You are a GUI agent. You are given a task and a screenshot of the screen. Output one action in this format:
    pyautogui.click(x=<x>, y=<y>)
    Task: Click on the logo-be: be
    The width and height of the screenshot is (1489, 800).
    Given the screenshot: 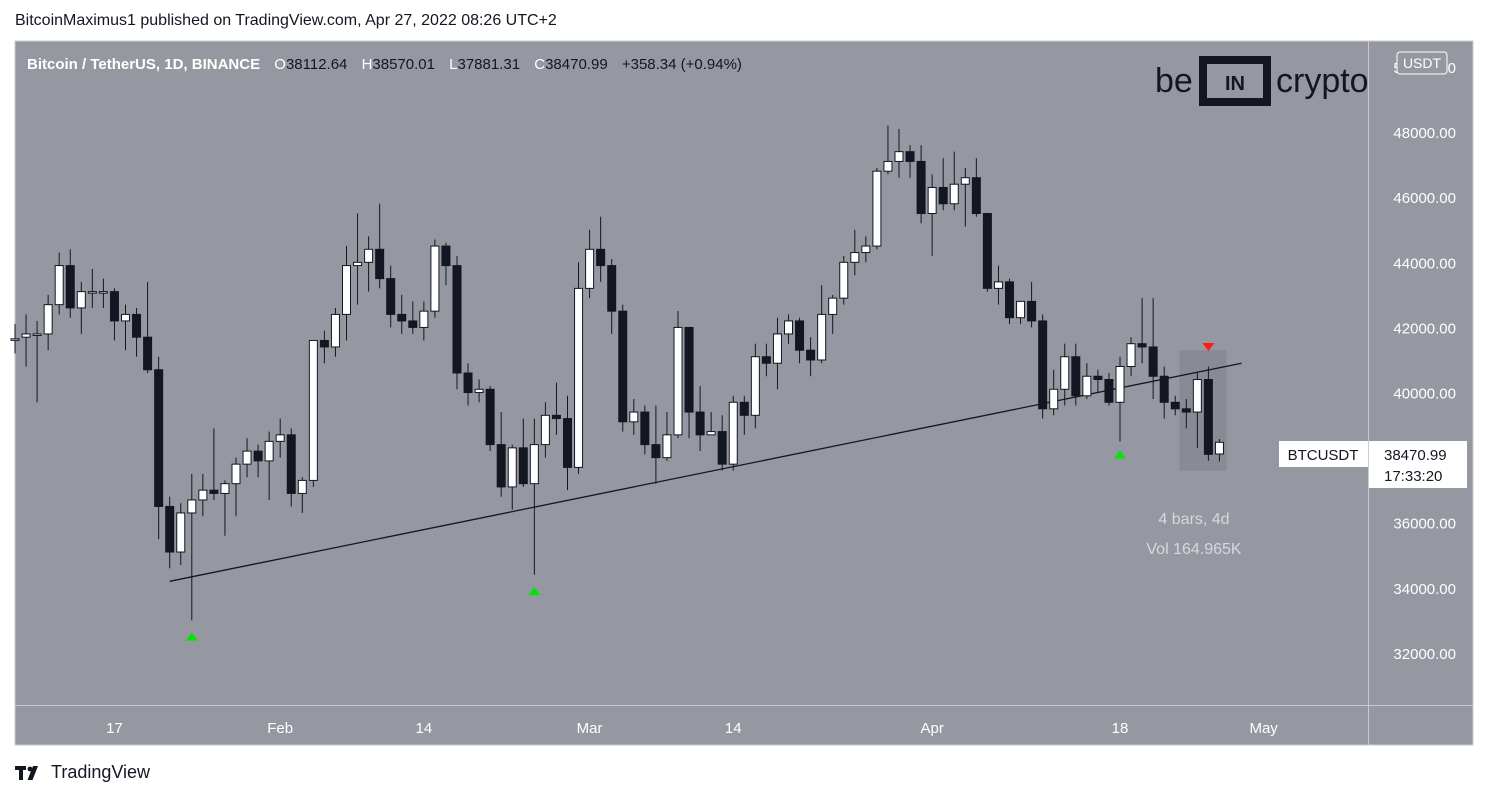 What is the action you would take?
    pyautogui.click(x=1174, y=81)
    